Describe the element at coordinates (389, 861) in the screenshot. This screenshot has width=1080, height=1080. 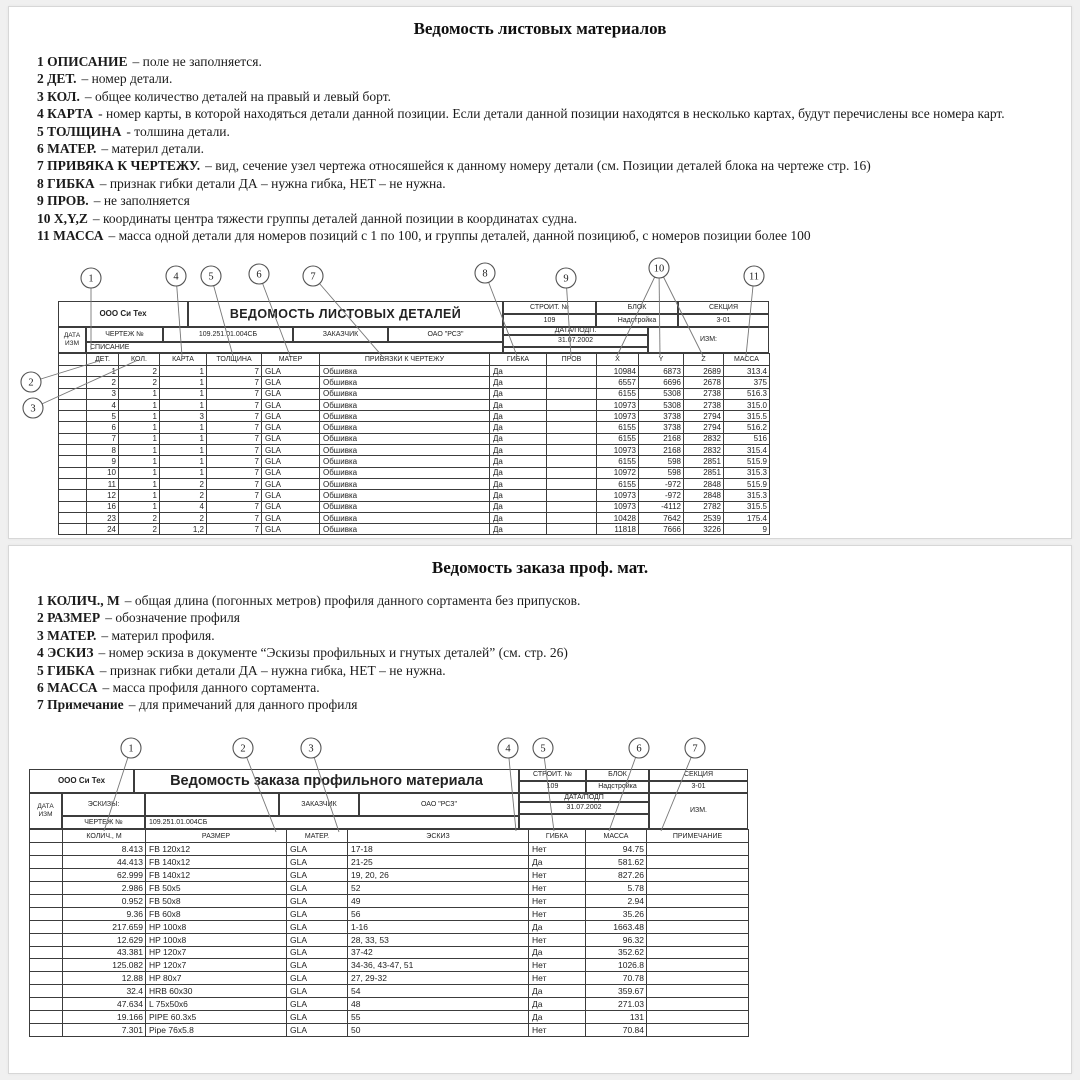
I see `table-row: 44.413 FB 140x12 GLA 21-25 Да 581.62` at that location.